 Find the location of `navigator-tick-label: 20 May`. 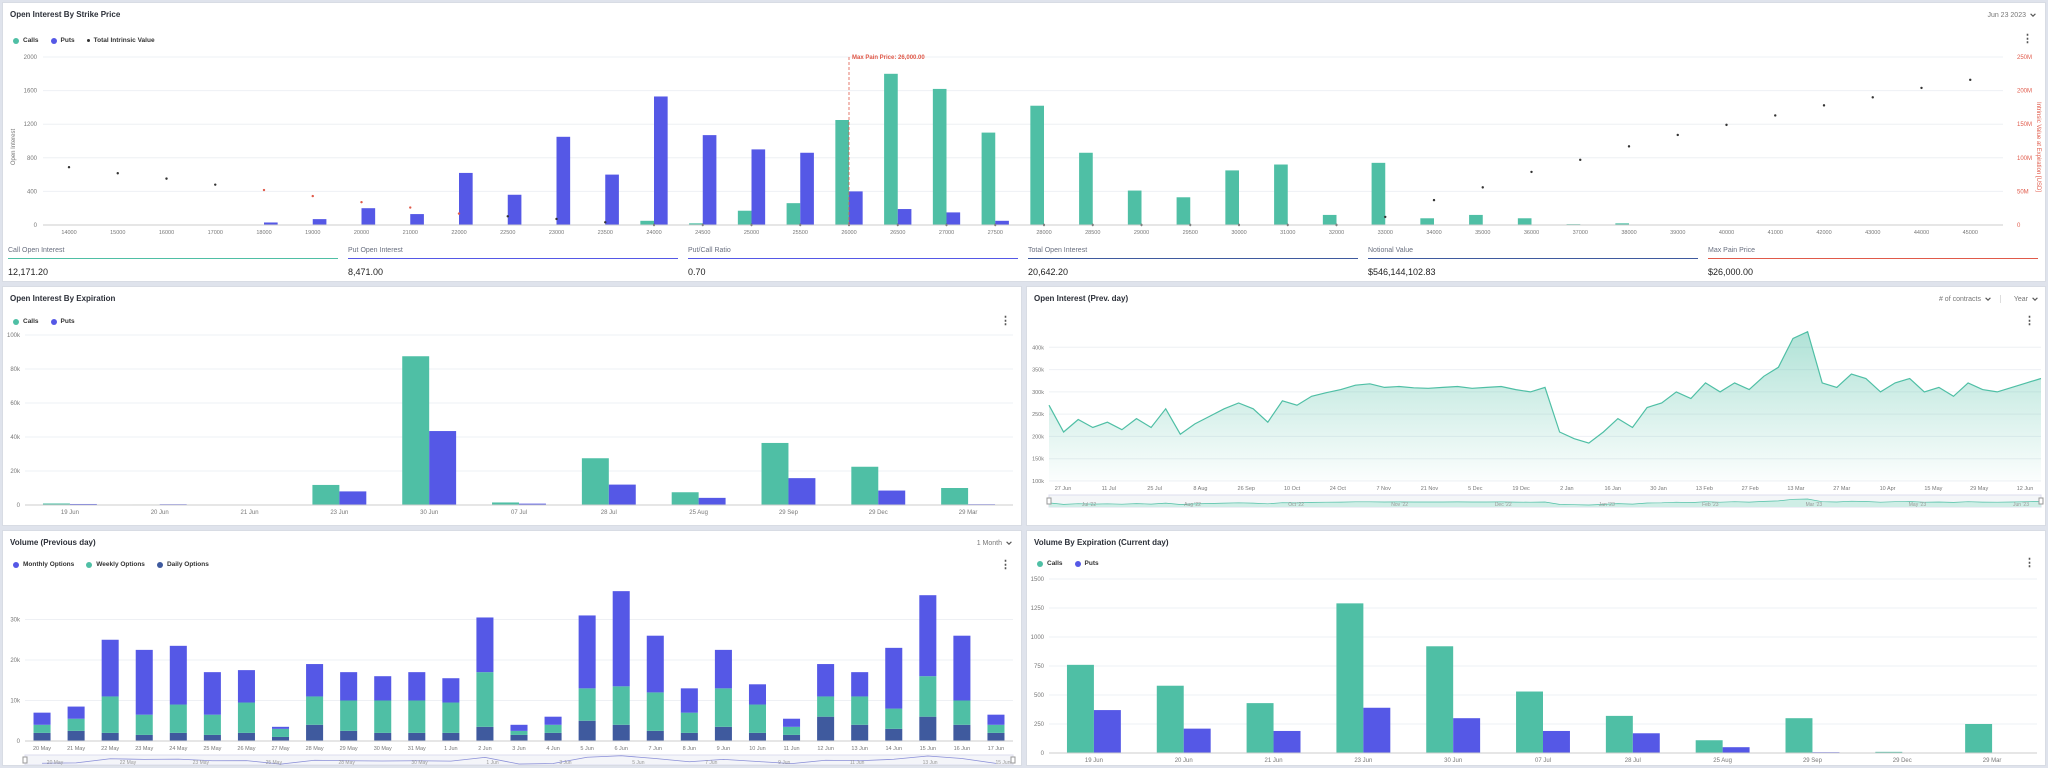

navigator-tick-label: 20 May is located at coordinates (55, 762).